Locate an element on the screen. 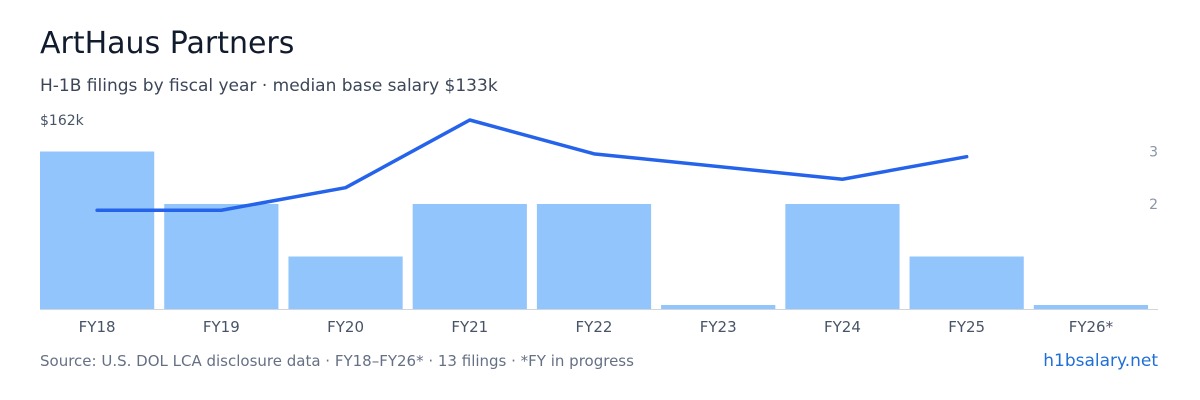 The width and height of the screenshot is (1200, 400). bar-fy18 is located at coordinates (97, 230).